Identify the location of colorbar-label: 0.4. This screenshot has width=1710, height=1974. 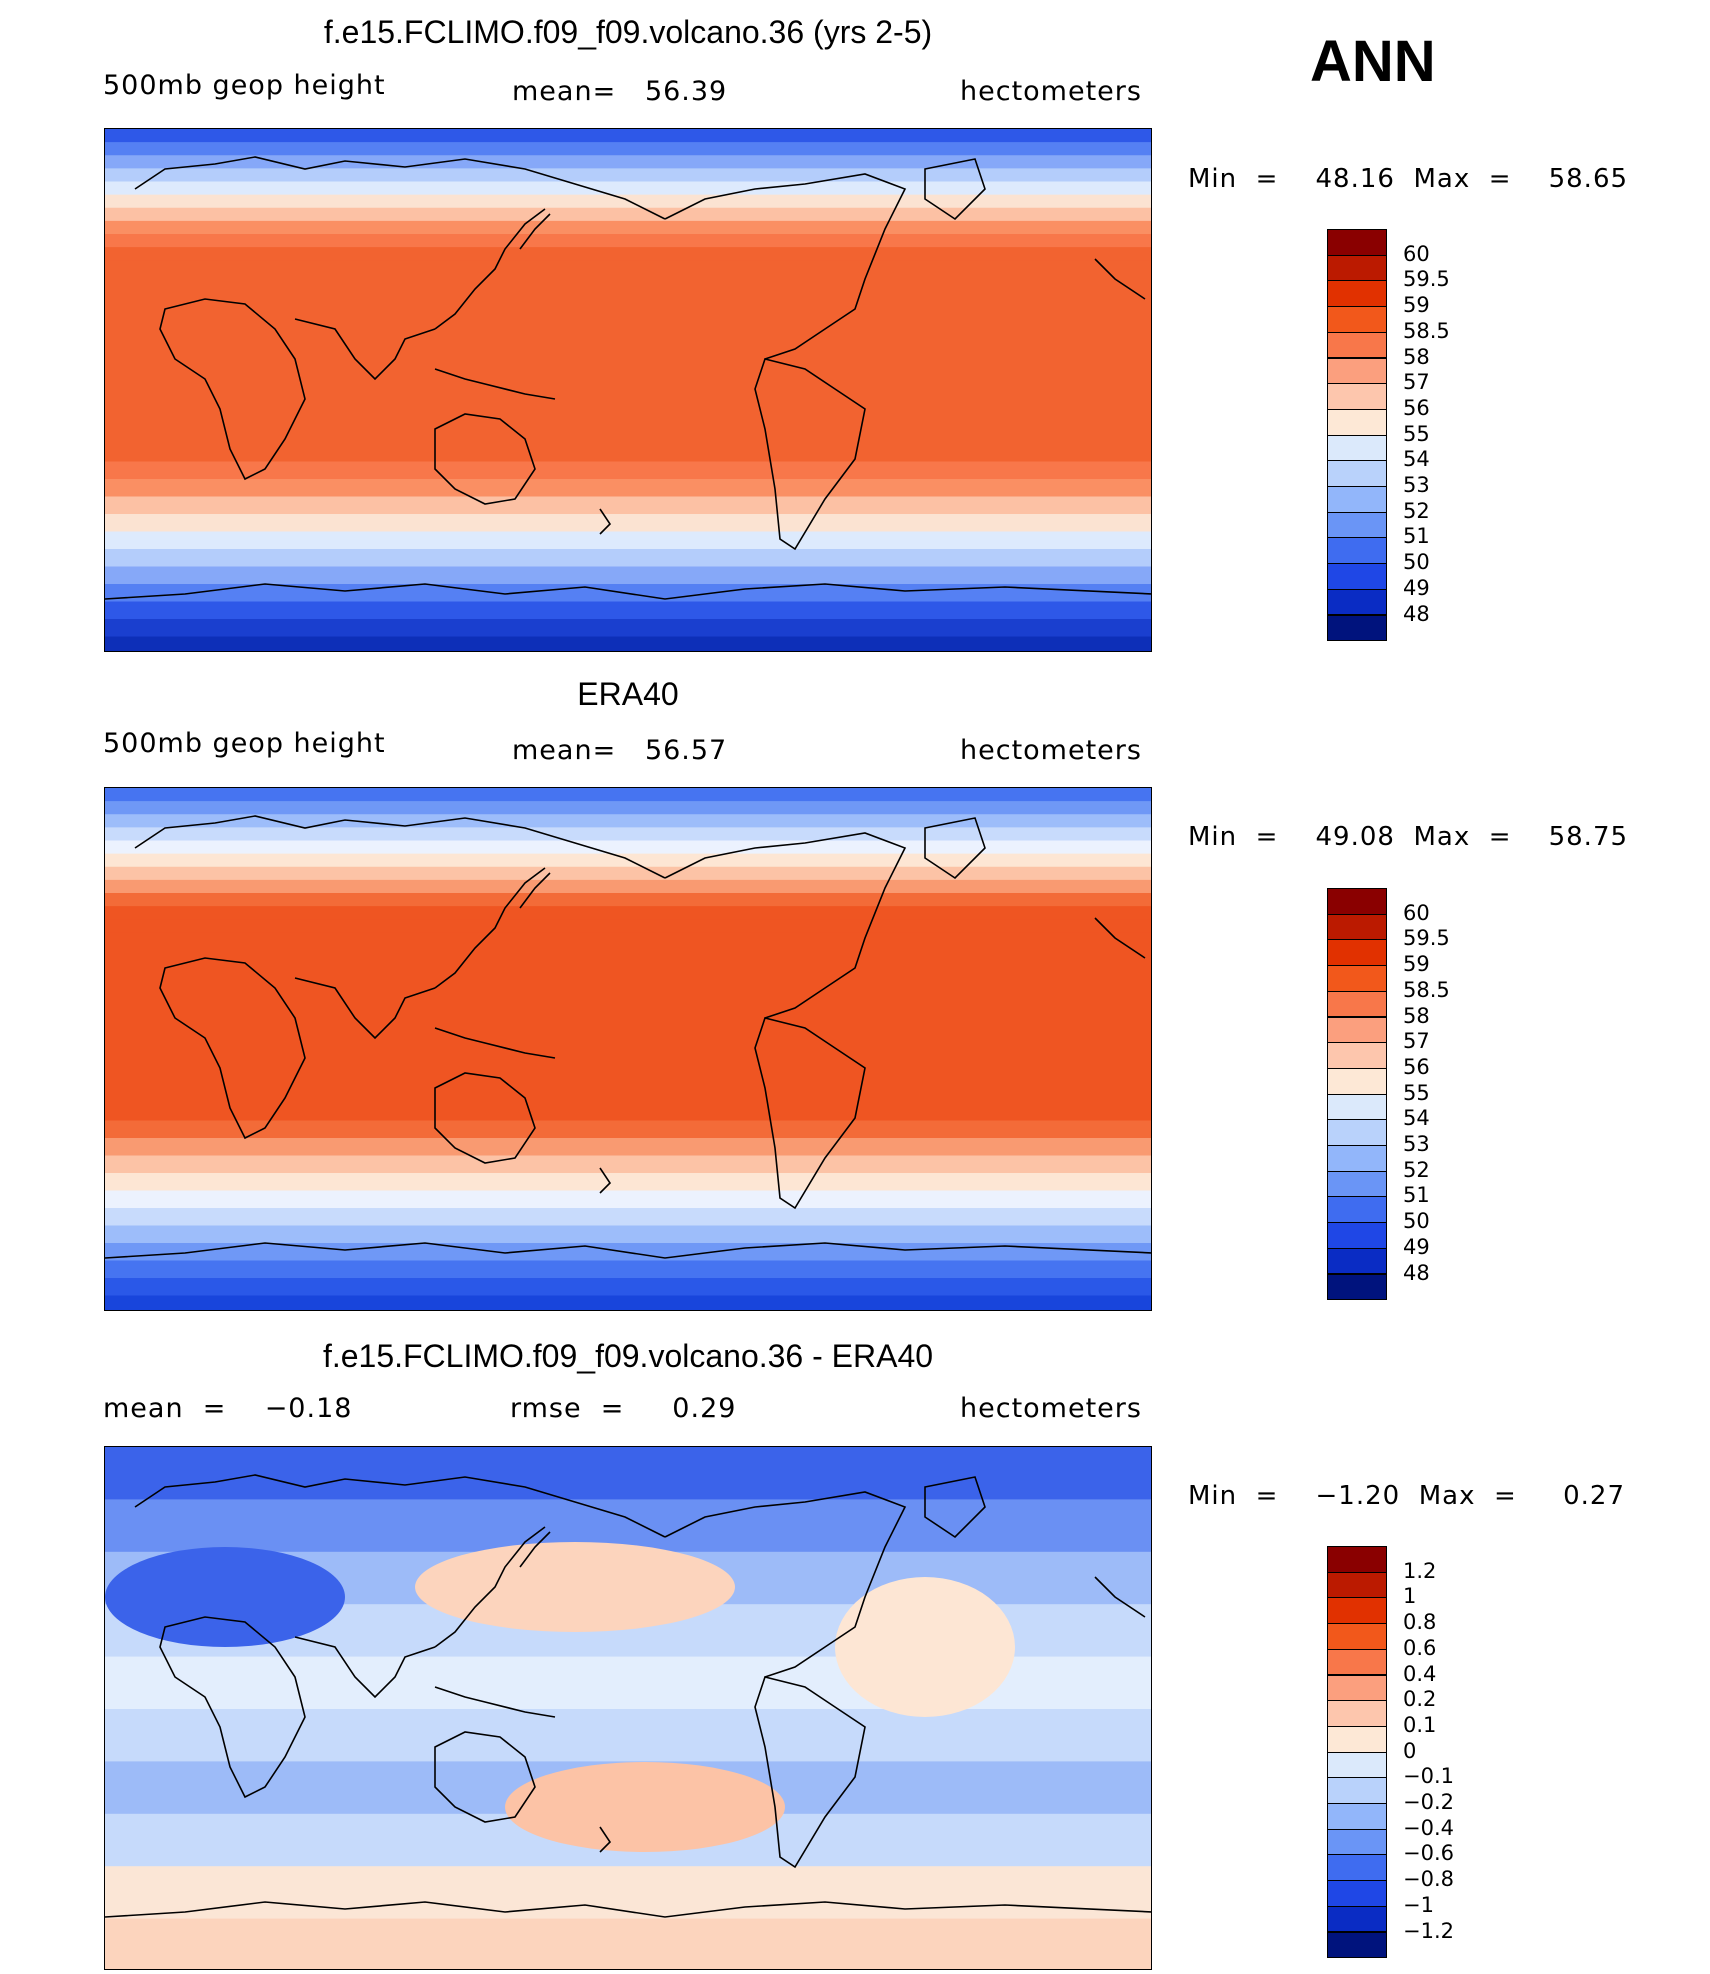
(1420, 1673).